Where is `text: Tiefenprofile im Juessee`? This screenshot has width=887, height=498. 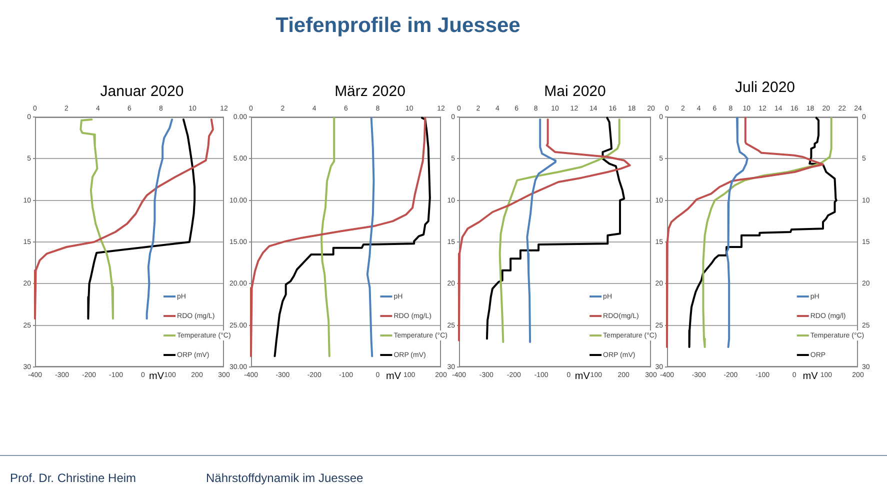 text: Tiefenprofile im Juessee is located at coordinates (398, 26).